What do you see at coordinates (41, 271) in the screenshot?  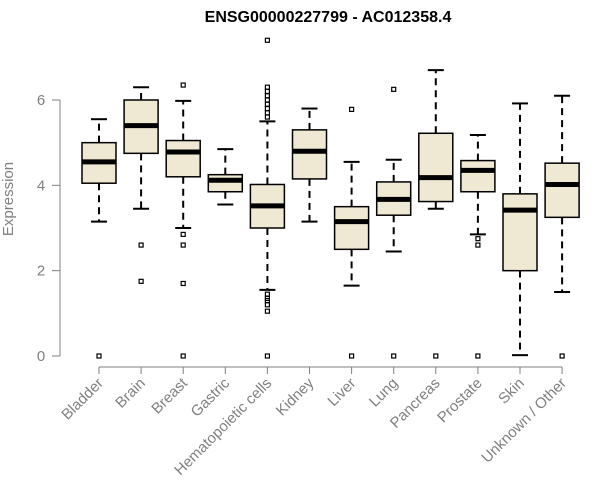 I see `y-tick-label: 2` at bounding box center [41, 271].